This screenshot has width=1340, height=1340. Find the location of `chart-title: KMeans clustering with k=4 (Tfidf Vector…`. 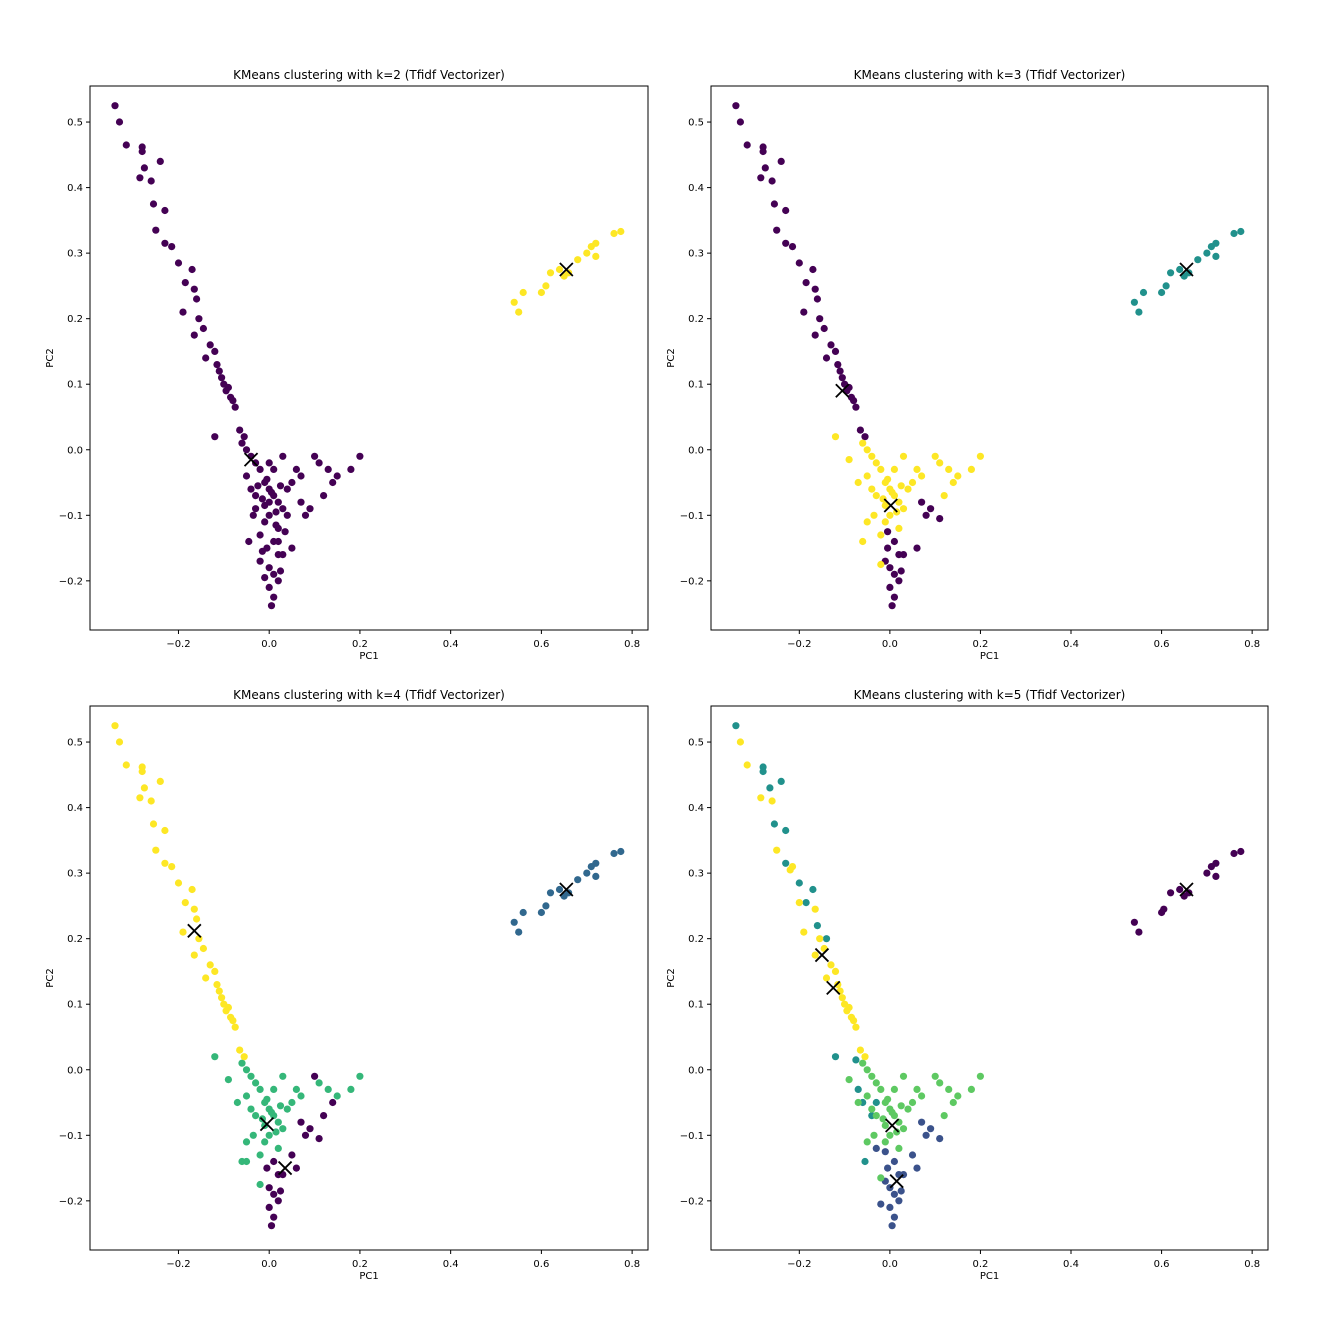

chart-title: KMeans clustering with k=4 (Tfidf Vector… is located at coordinates (369, 695).